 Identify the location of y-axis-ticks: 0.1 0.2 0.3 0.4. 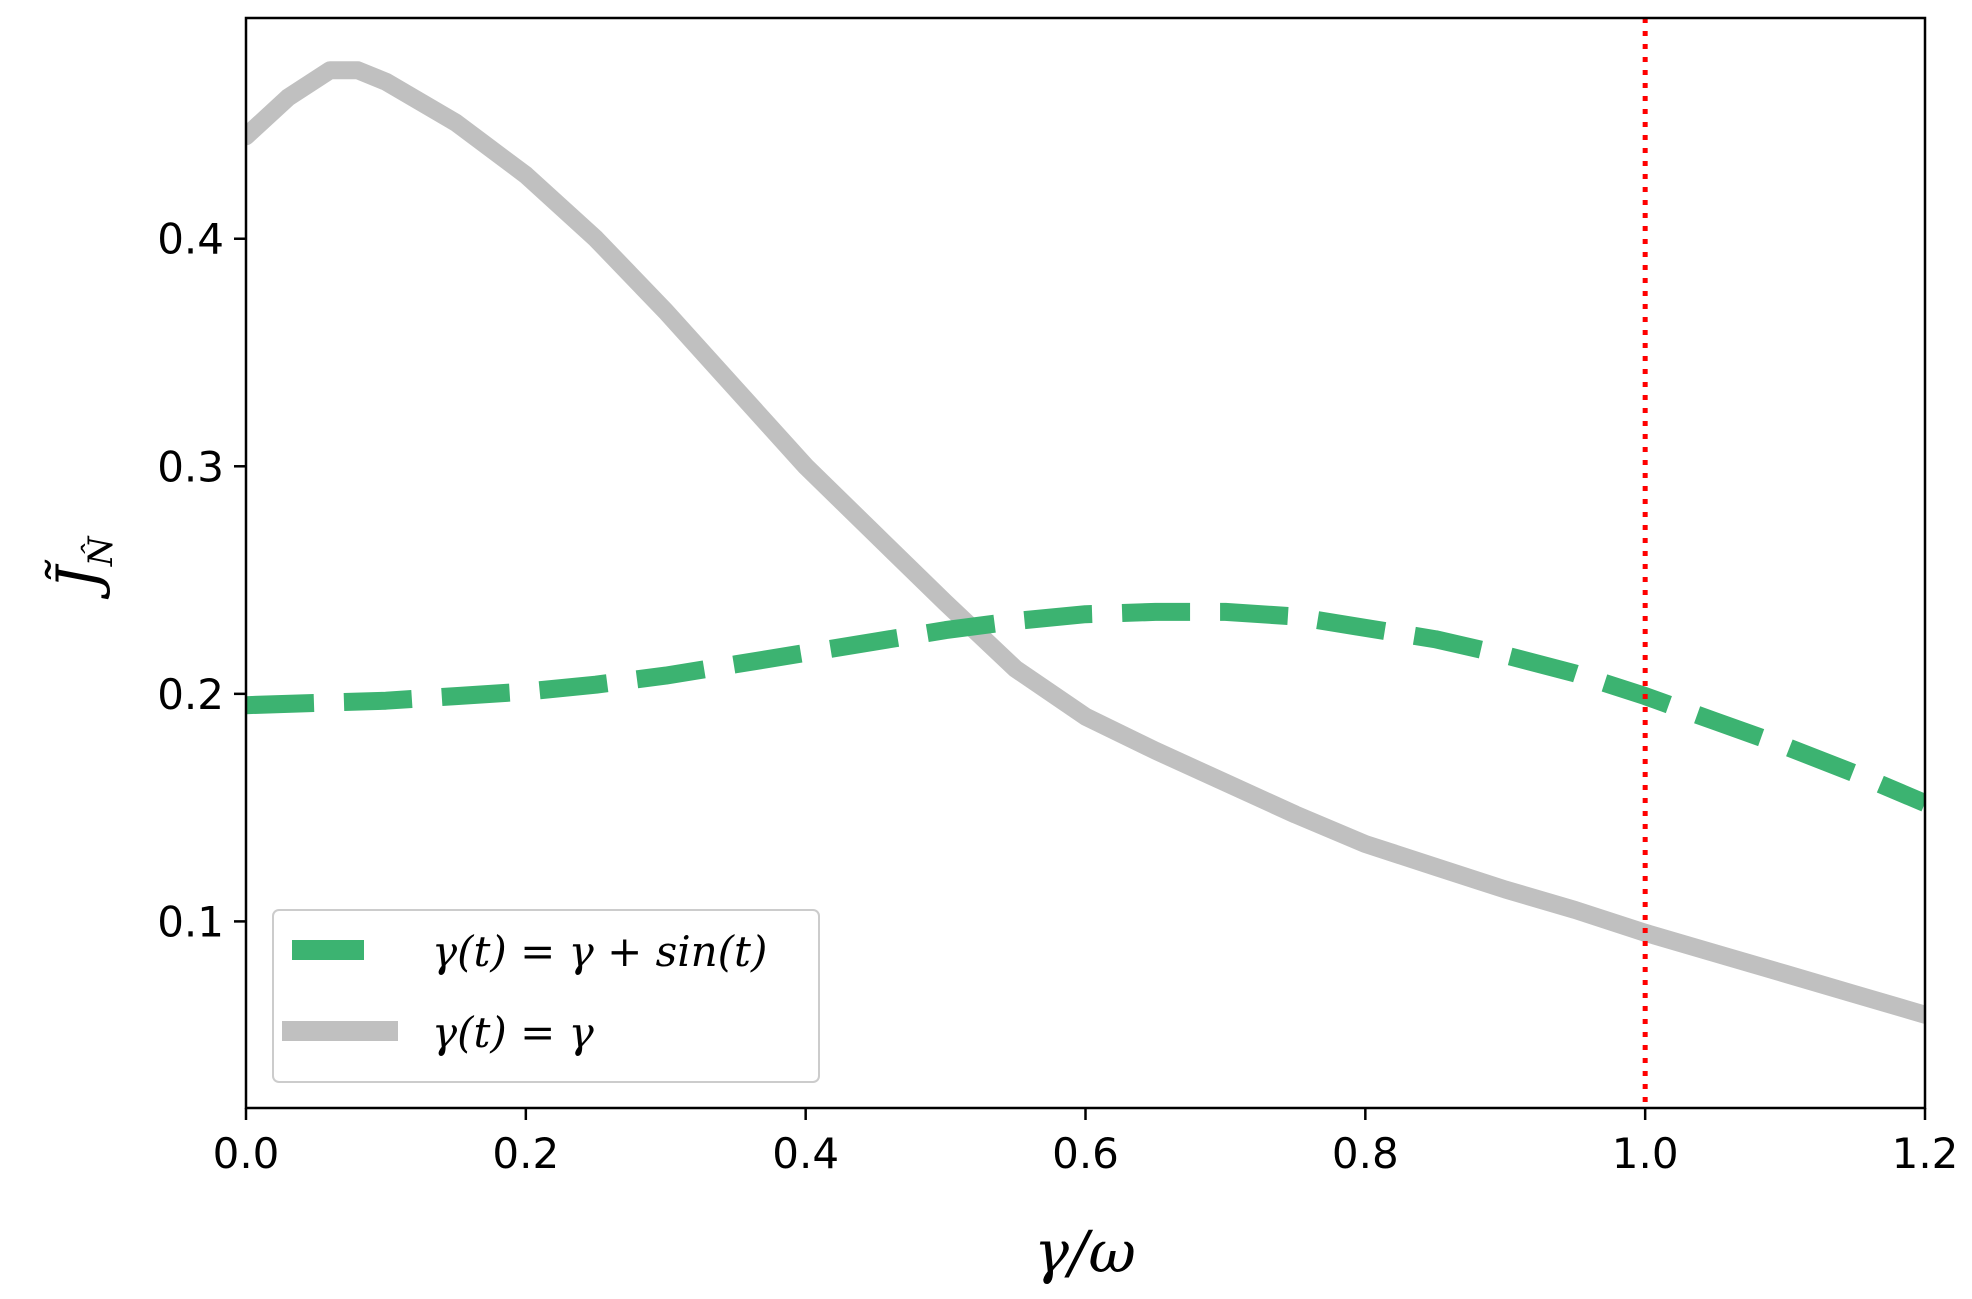
(201, 580).